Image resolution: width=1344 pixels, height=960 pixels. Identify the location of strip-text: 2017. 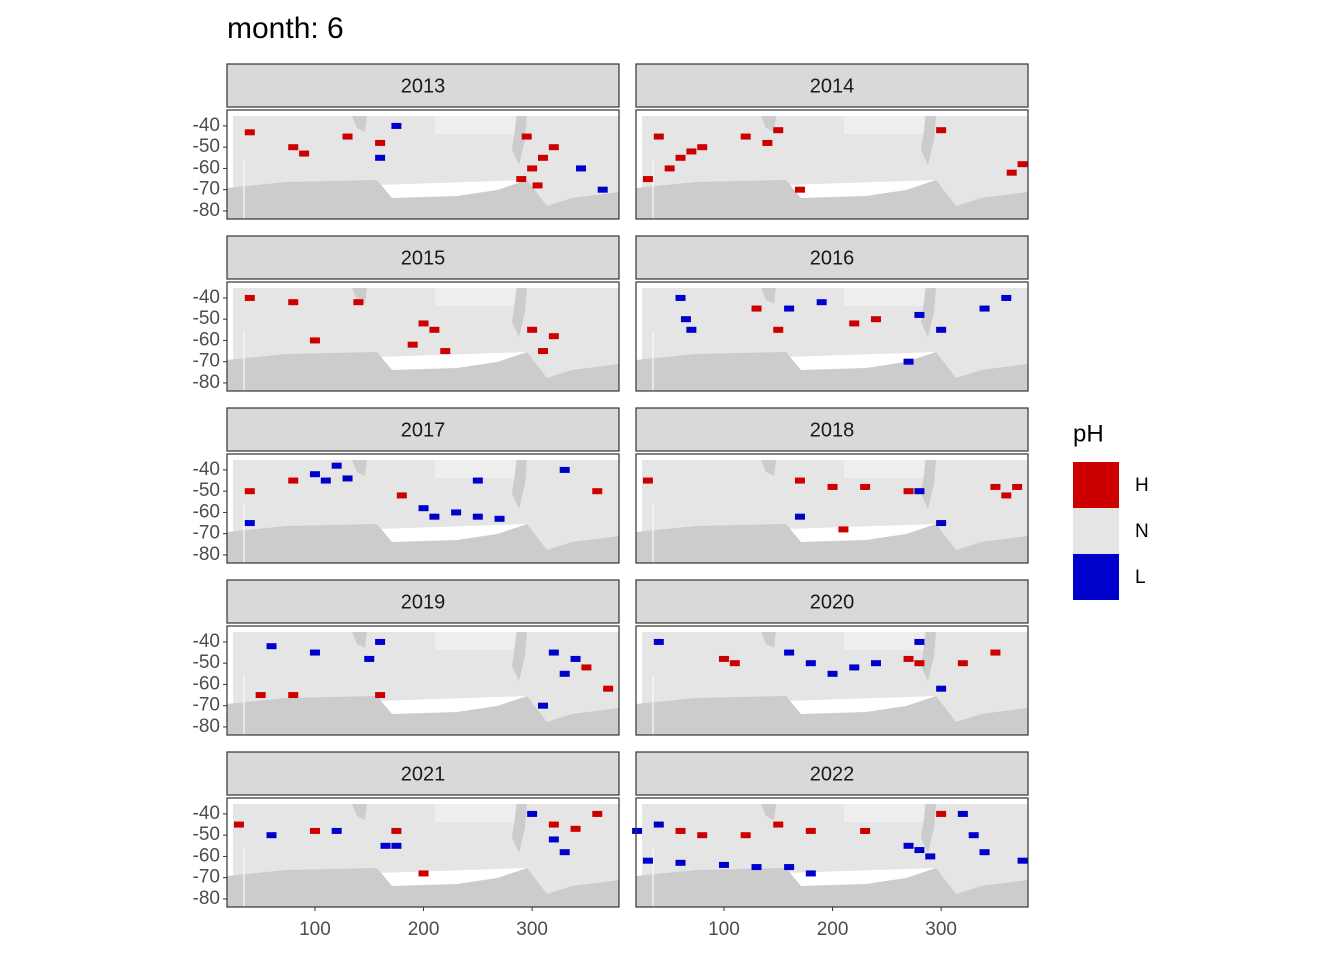
(423, 430).